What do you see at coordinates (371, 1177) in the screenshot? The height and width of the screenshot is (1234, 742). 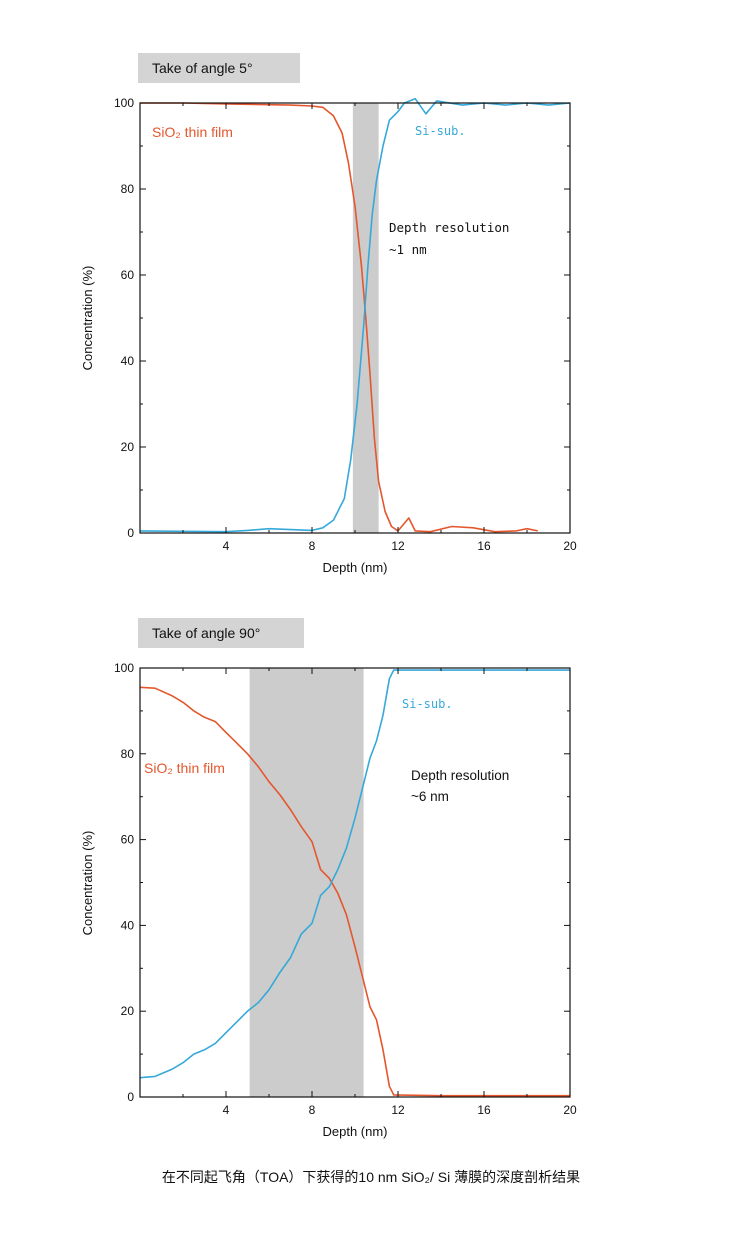 I see `figure-caption: 在不同起飞角（TOA）下获得的10 nm SiO₂/ Si 薄膜的深度剖析结果` at bounding box center [371, 1177].